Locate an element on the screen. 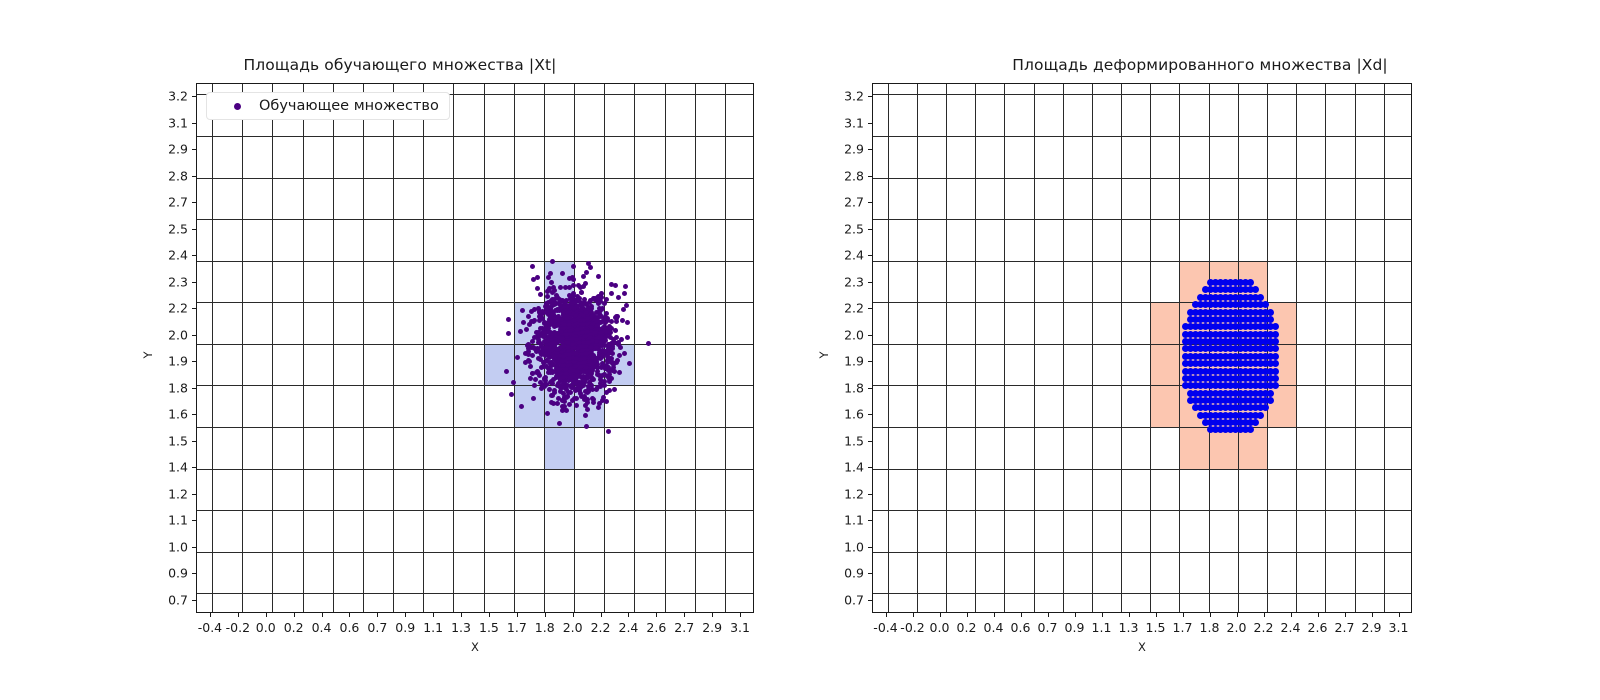 The height and width of the screenshot is (700, 1600). y-tick-label: 3.2 is located at coordinates (854, 96).